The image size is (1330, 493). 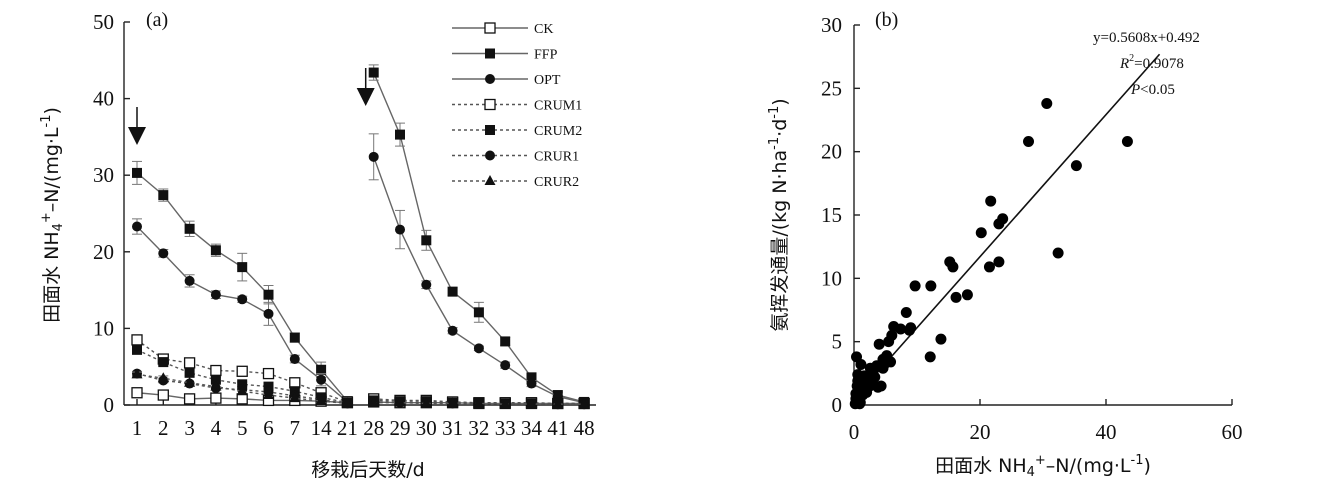 What do you see at coordinates (831, 278) in the screenshot?
I see `panel-b-y-tick-label: 10` at bounding box center [831, 278].